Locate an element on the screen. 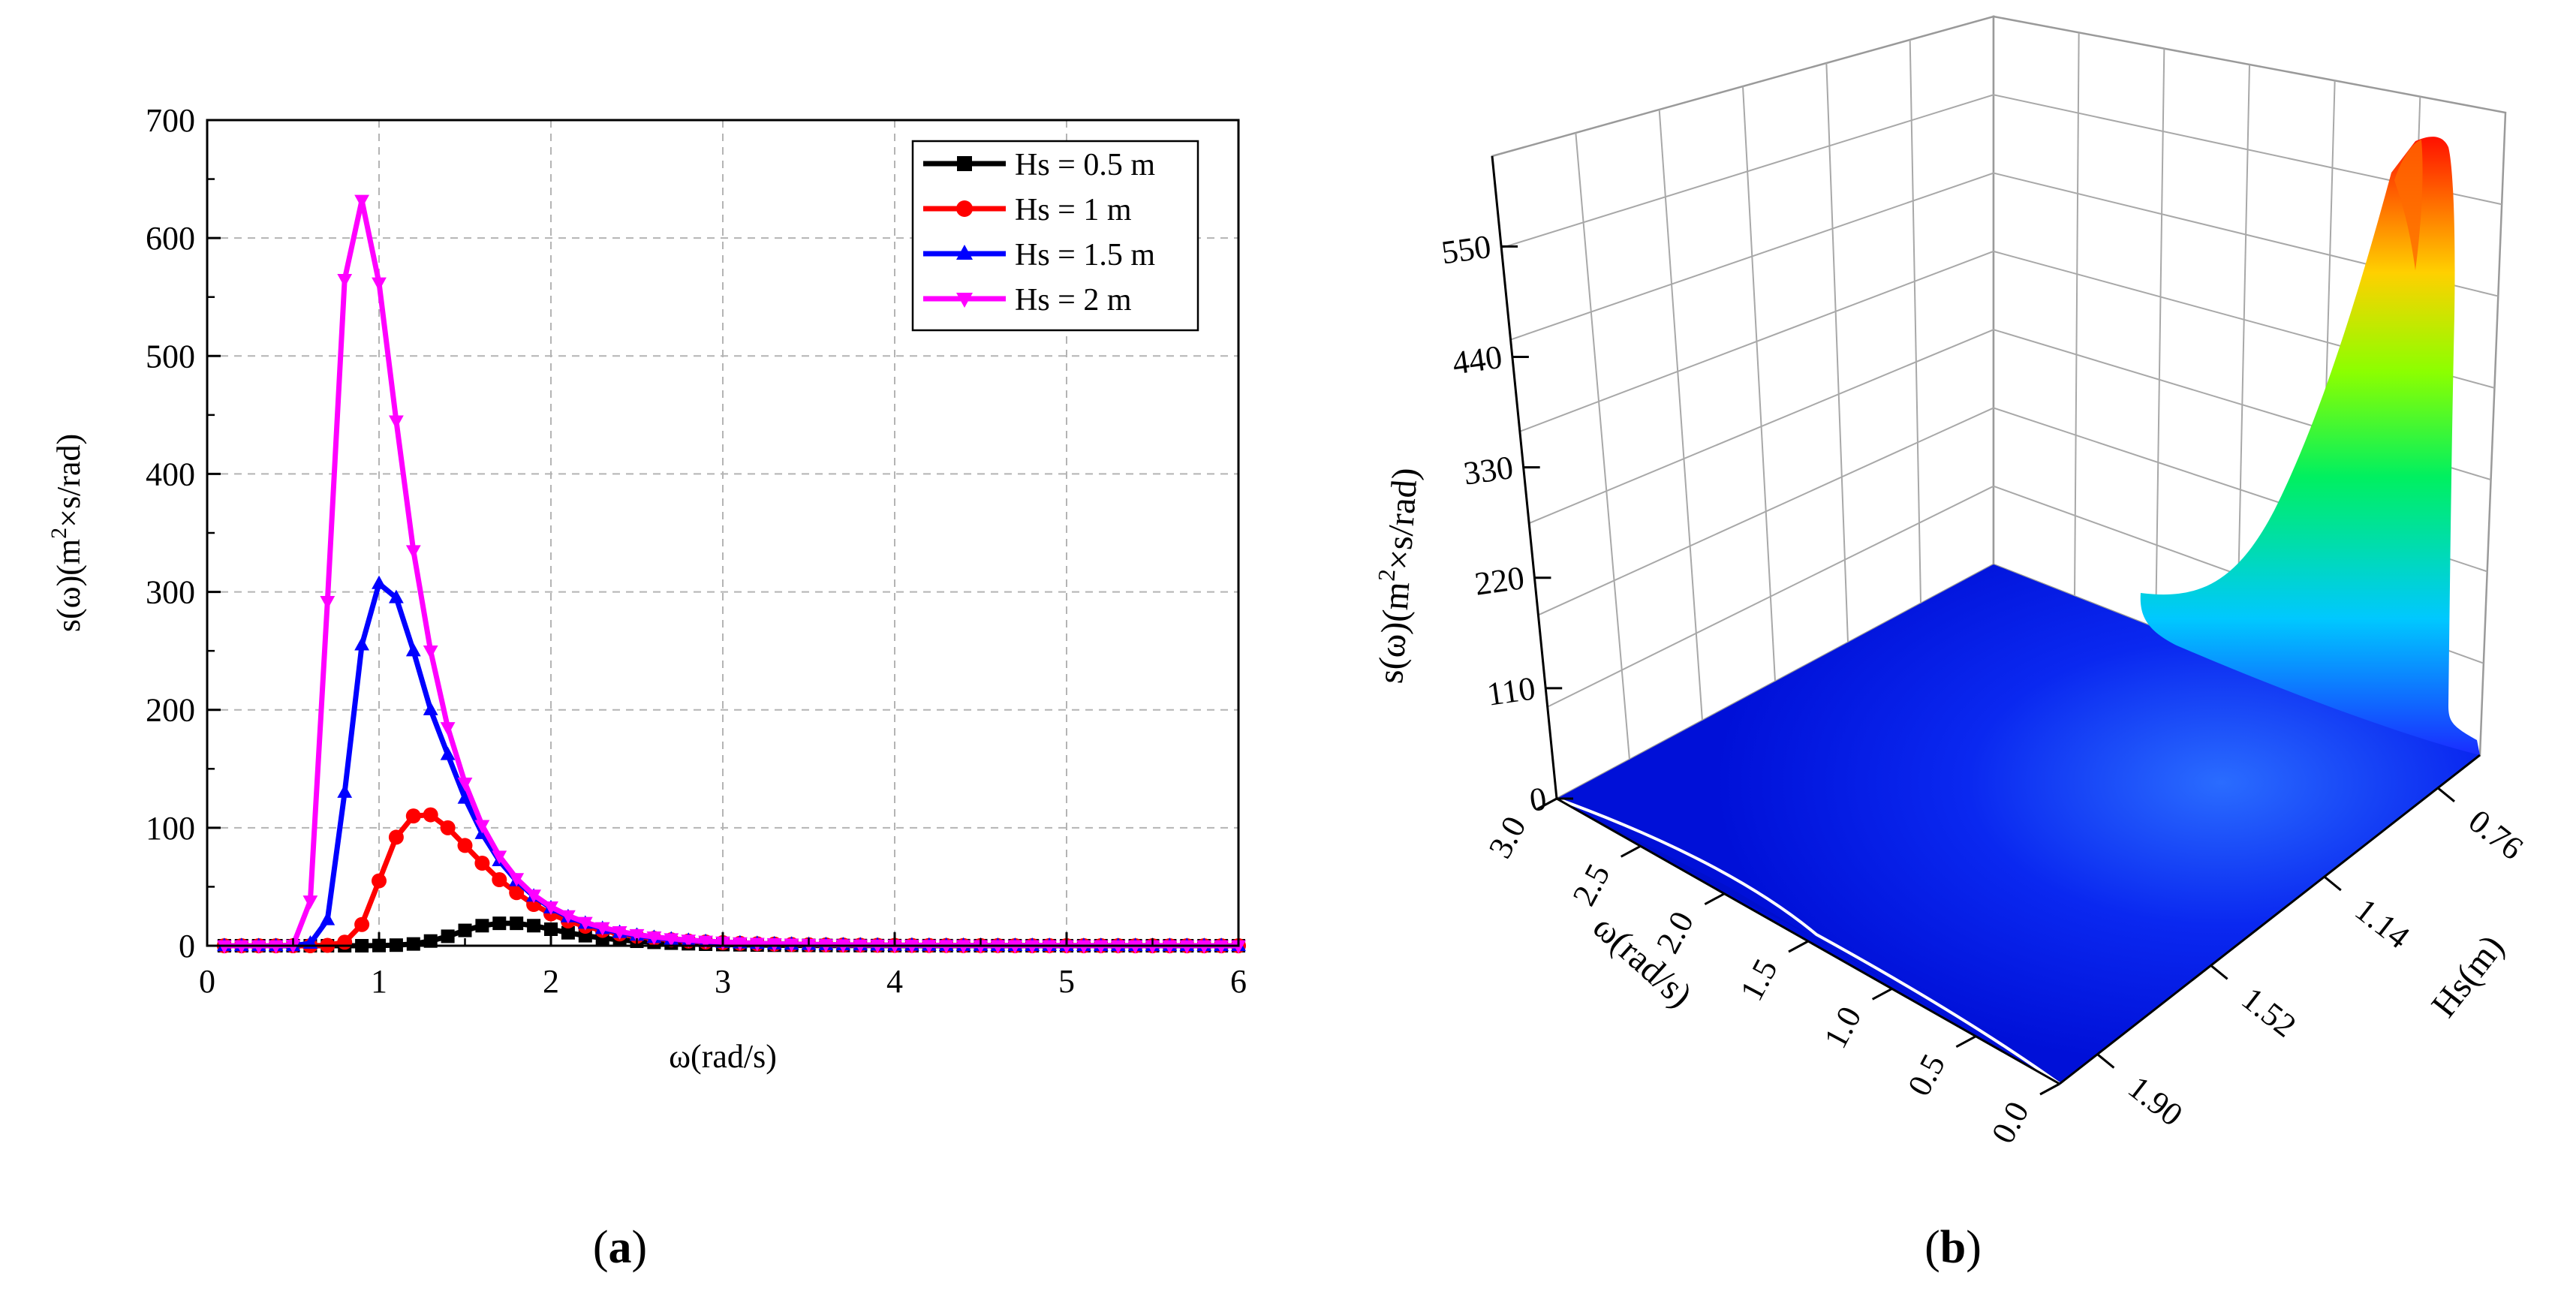  hs-axis-title: Hs(m) is located at coordinates (2467, 976).